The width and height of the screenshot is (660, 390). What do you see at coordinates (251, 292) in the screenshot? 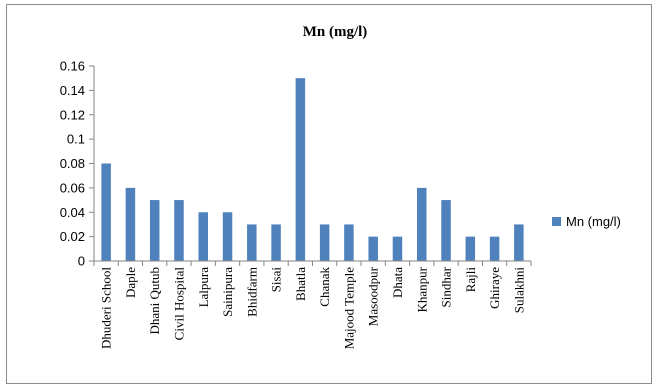
I see `x-tick-label: Bhidfarm` at bounding box center [251, 292].